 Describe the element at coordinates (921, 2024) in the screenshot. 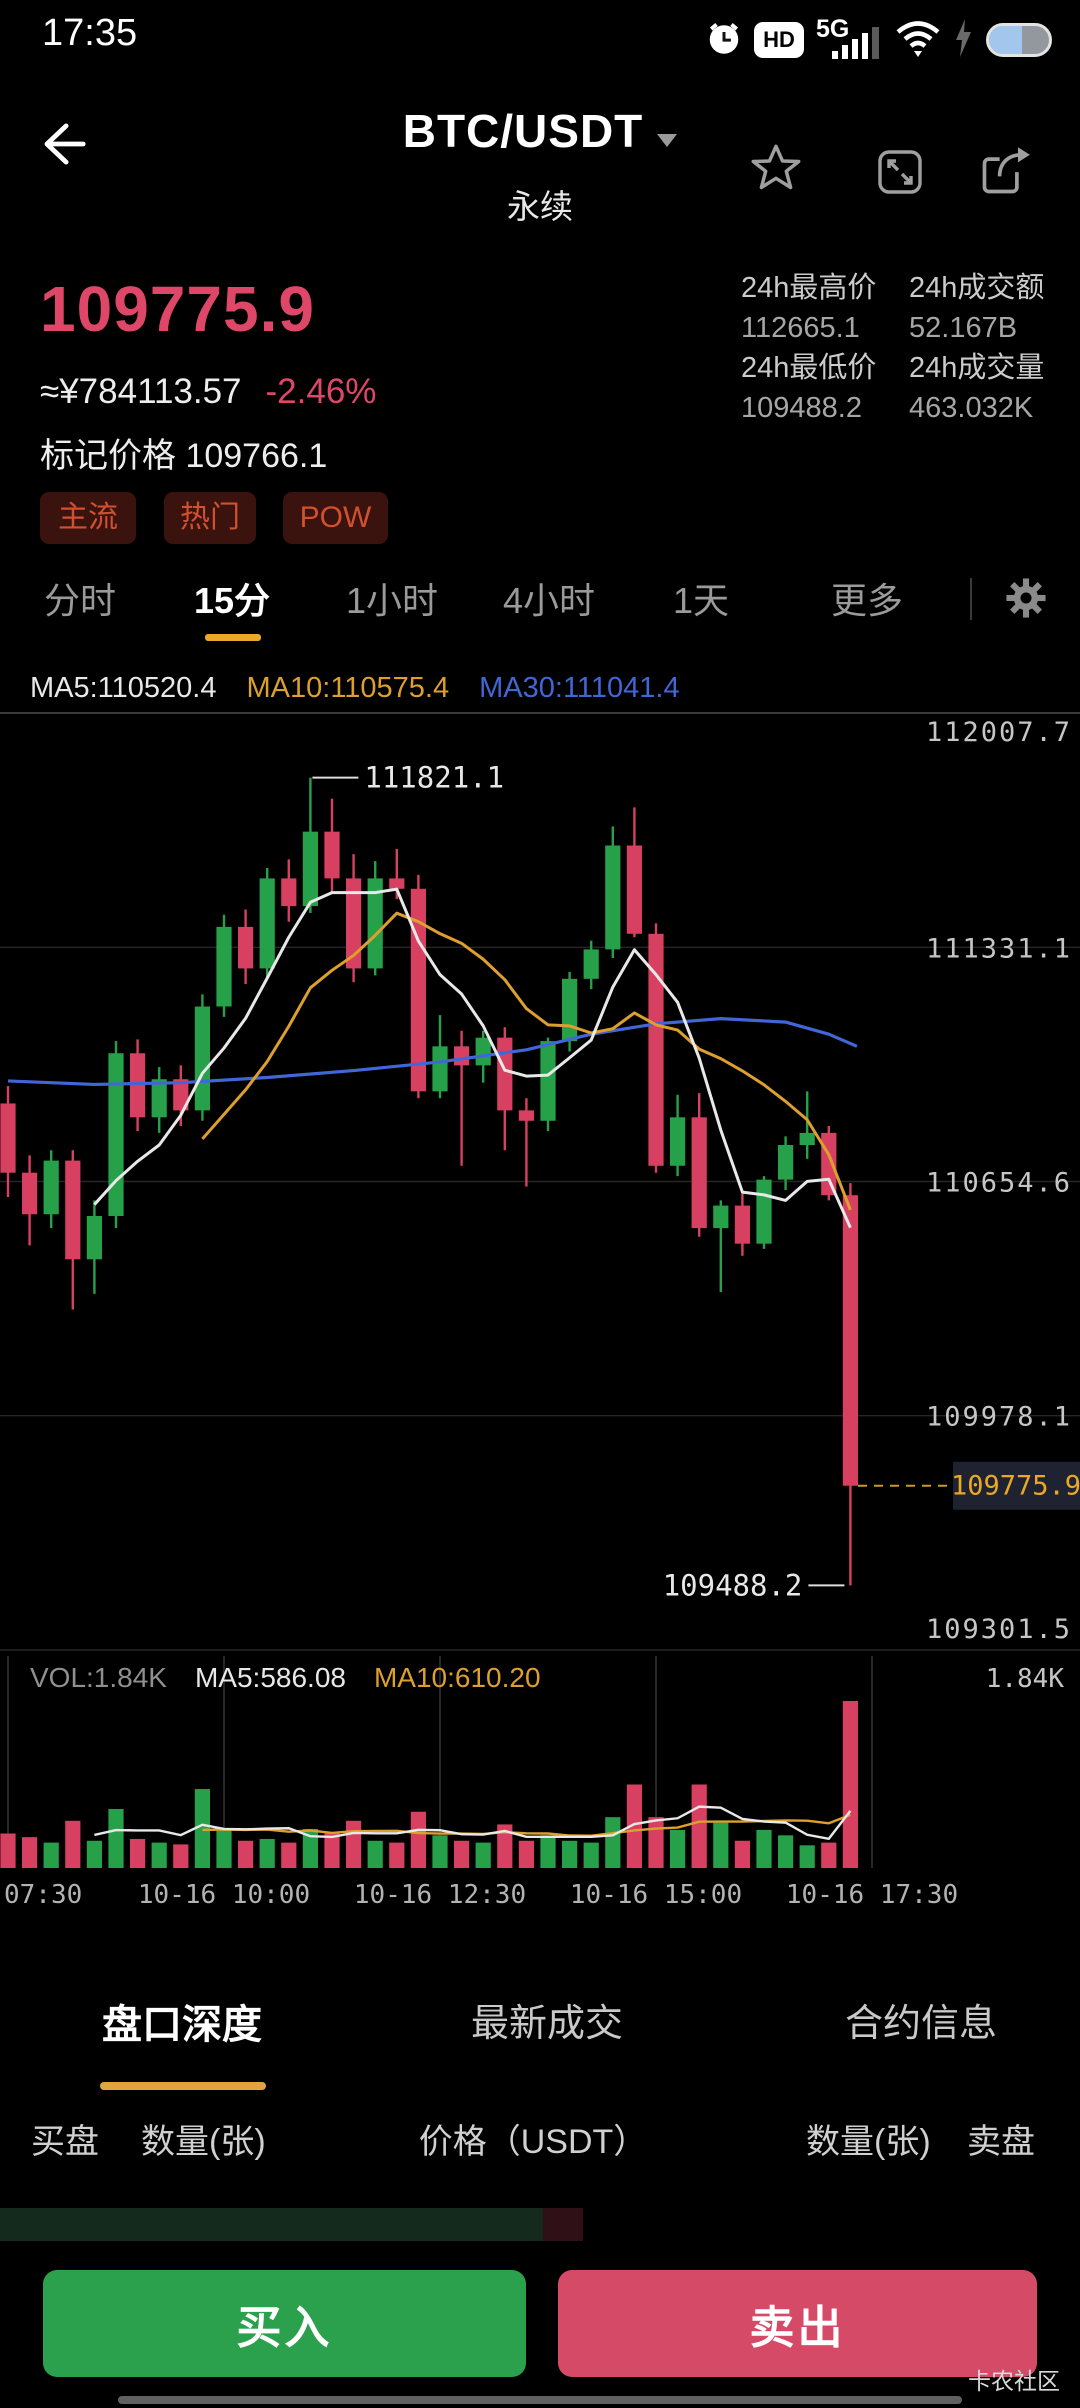

I see `tab-contract-info: 合约信息` at that location.